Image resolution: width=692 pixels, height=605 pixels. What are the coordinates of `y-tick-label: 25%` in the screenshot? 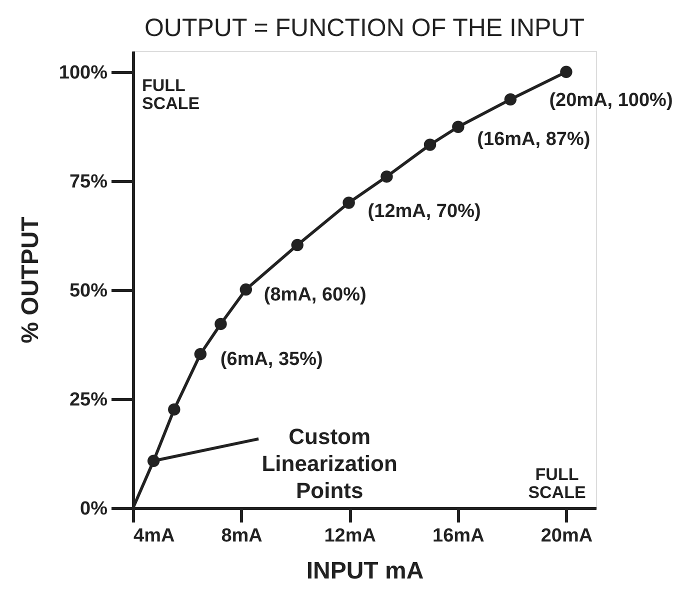 It's located at (88, 399).